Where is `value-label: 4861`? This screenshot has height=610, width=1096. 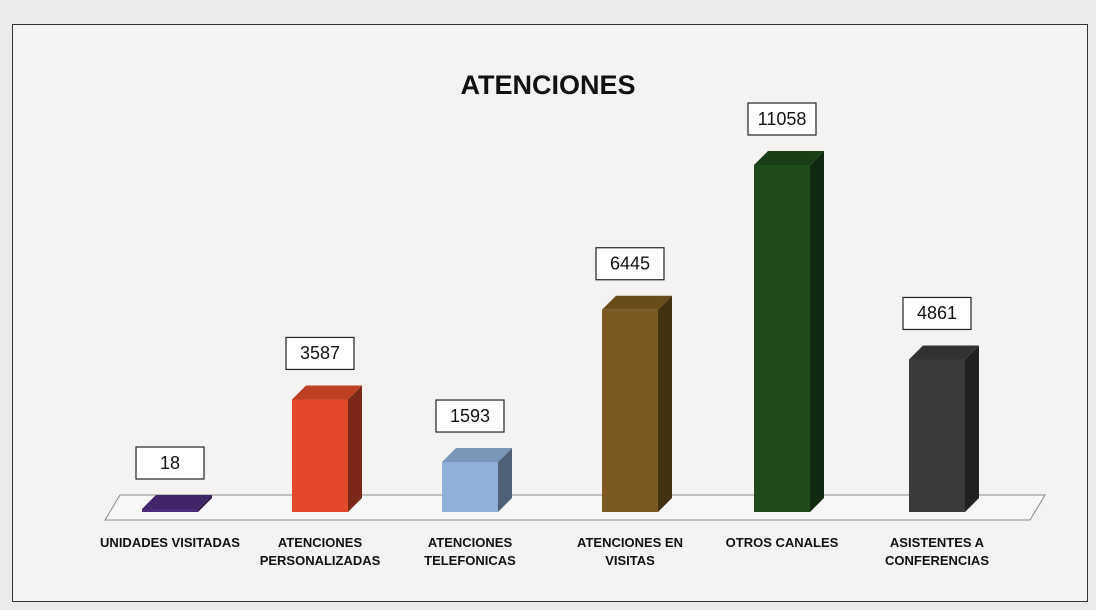 value-label: 4861 is located at coordinates (937, 313).